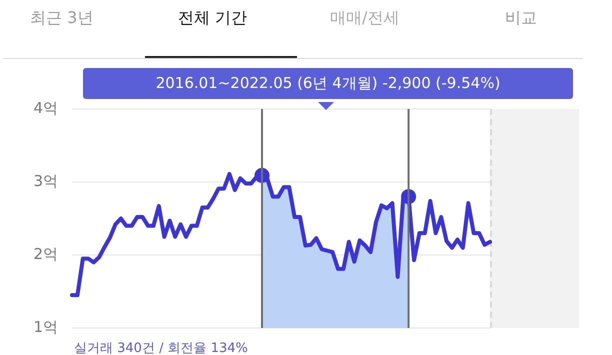  I want to click on text: 실거래 340건 / 회전율 134%, so click(161, 347).